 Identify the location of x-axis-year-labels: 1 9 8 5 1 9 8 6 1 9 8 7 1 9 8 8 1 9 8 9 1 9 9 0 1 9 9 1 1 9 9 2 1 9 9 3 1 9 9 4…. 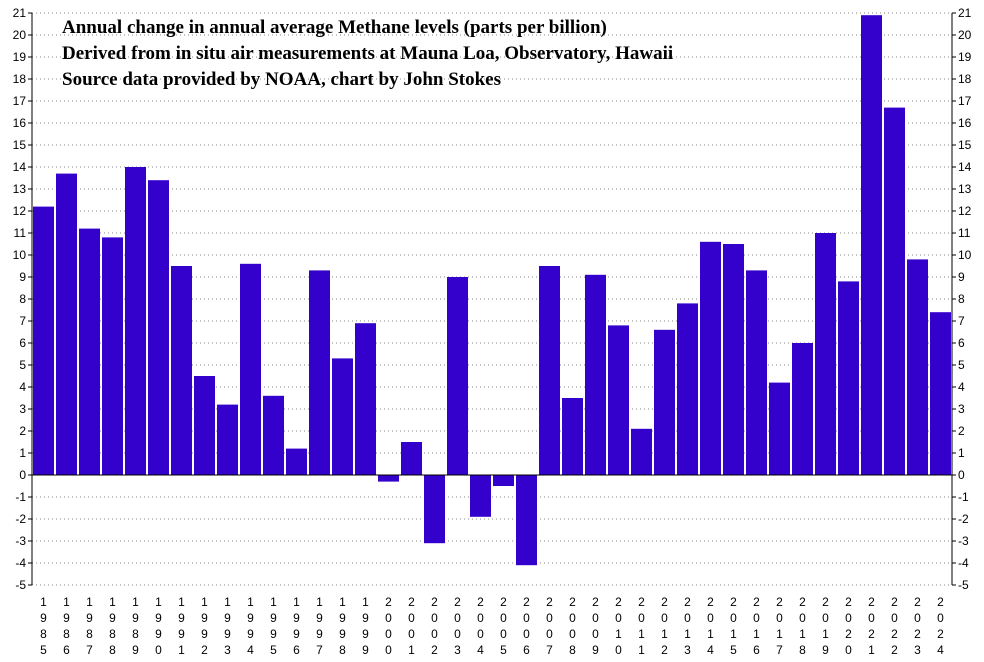
(492, 626).